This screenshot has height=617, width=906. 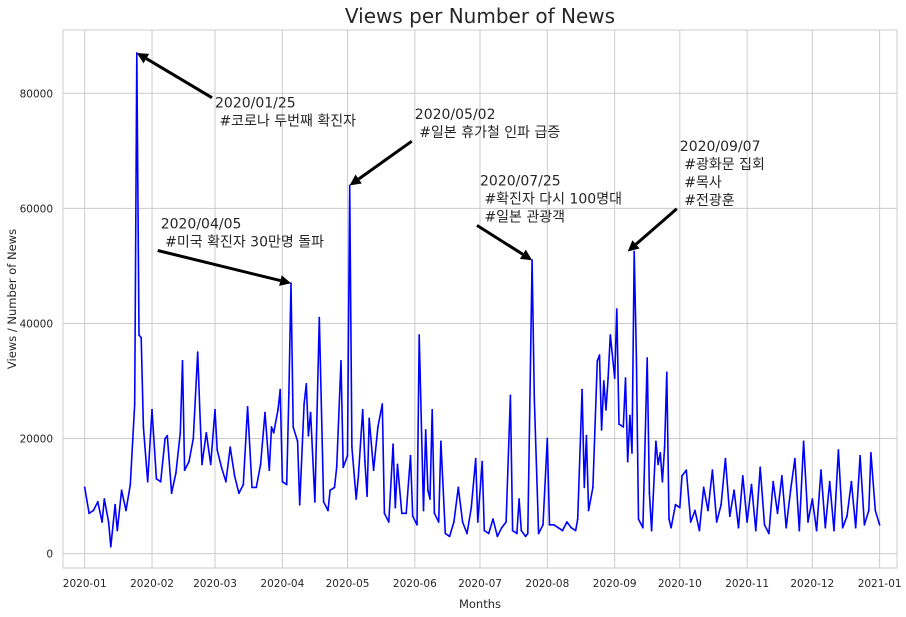 What do you see at coordinates (242, 234) in the screenshot?
I see `annotation-text: 2020/04/05 #미국 확진자 30만명 돌파` at bounding box center [242, 234].